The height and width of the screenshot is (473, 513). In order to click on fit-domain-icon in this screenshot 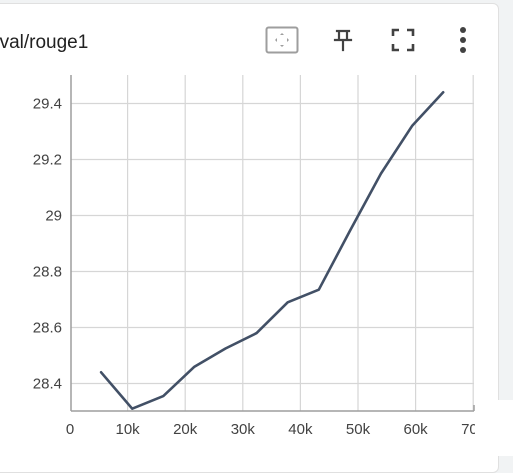, I will do `click(282, 40)`.